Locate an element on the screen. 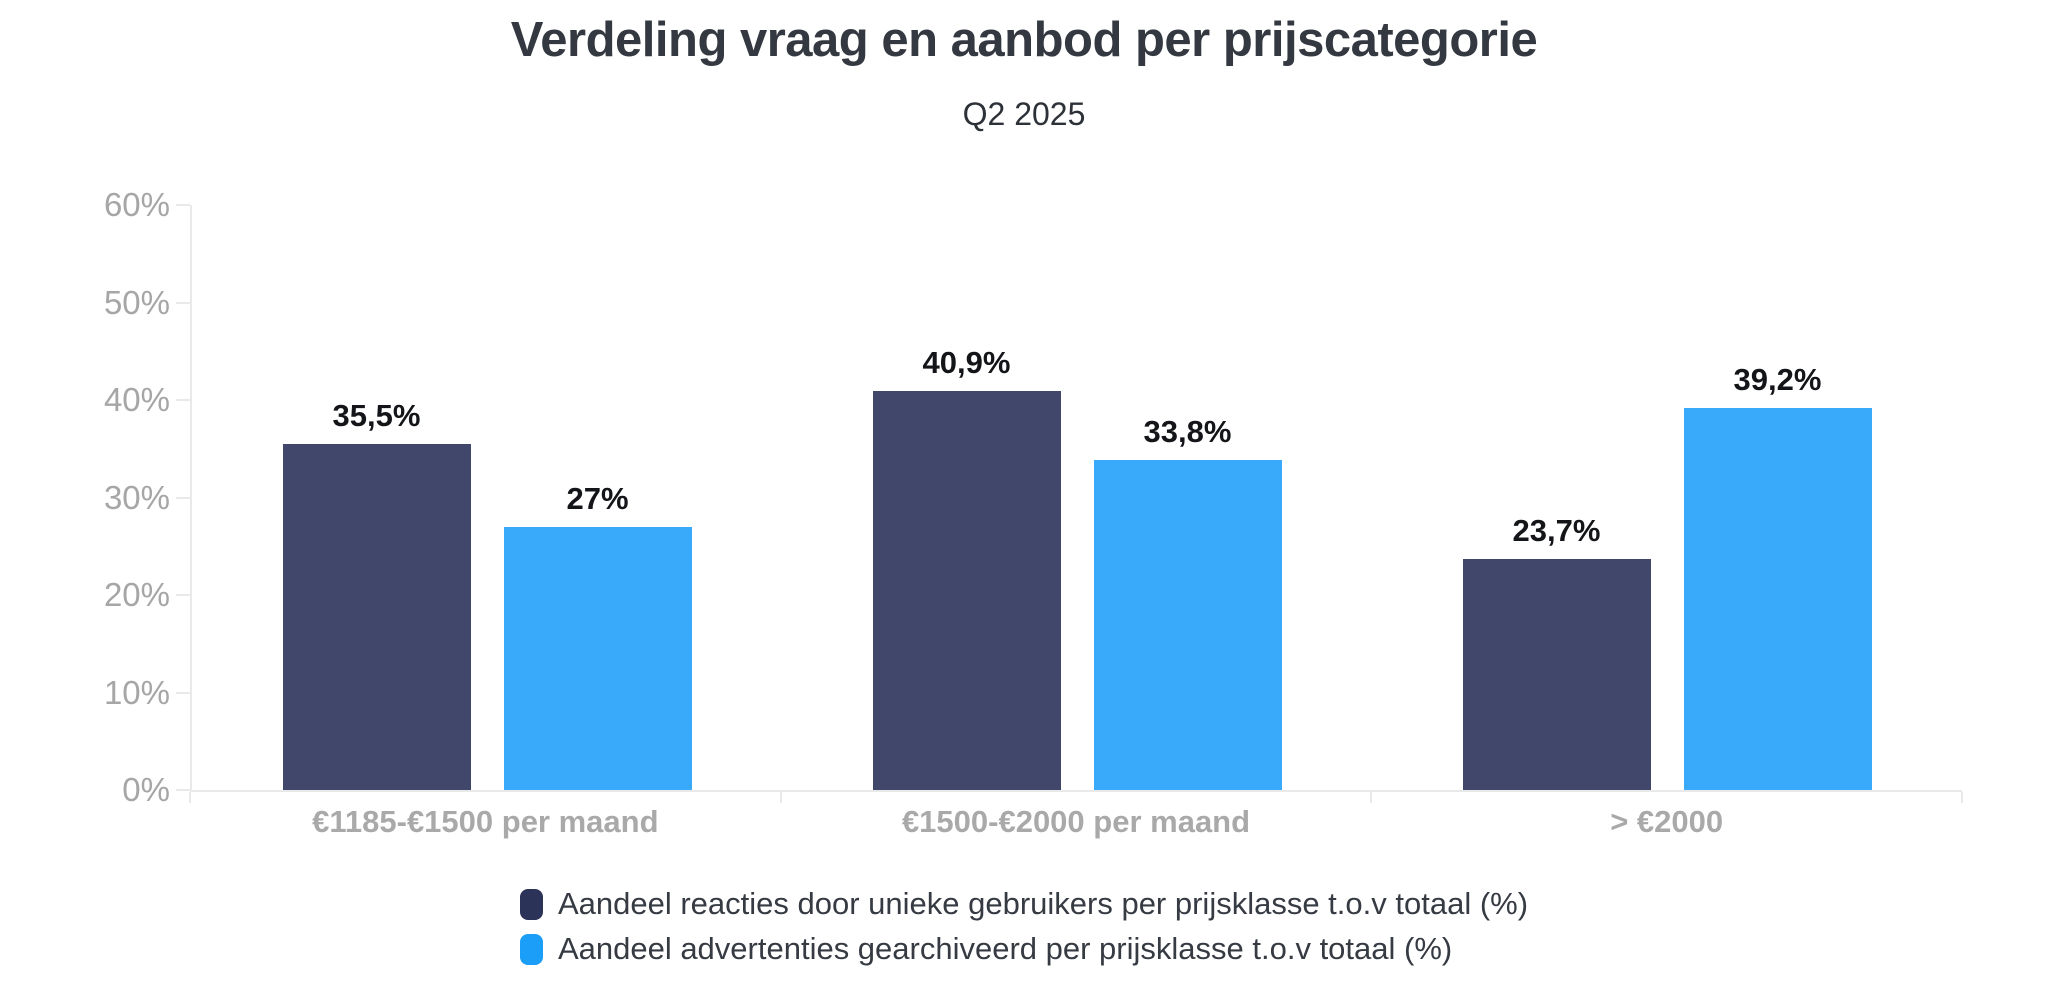  bar-wrapper: 40,9% is located at coordinates (966, 567).